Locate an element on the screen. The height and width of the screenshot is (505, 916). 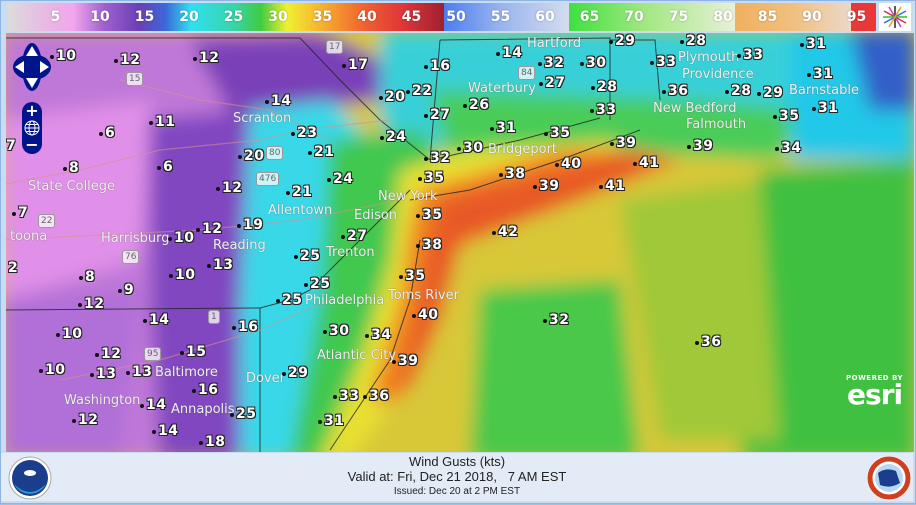
station-wind-gust: 15 is located at coordinates (193, 352).